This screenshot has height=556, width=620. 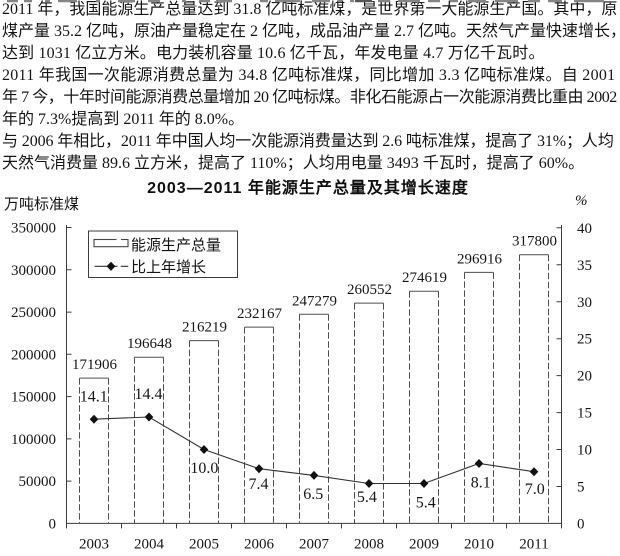 I want to click on svg-text: 14.4, so click(x=149, y=394).